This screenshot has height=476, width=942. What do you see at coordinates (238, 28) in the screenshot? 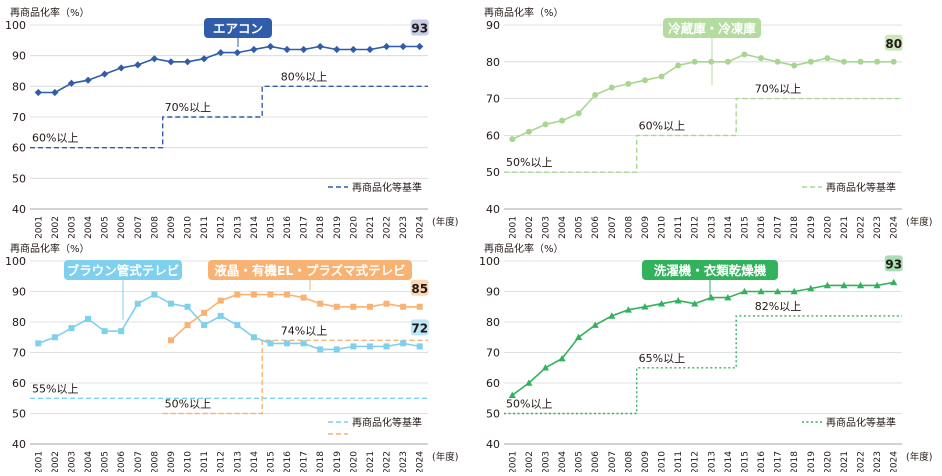
I see `series-title: エアコン` at bounding box center [238, 28].